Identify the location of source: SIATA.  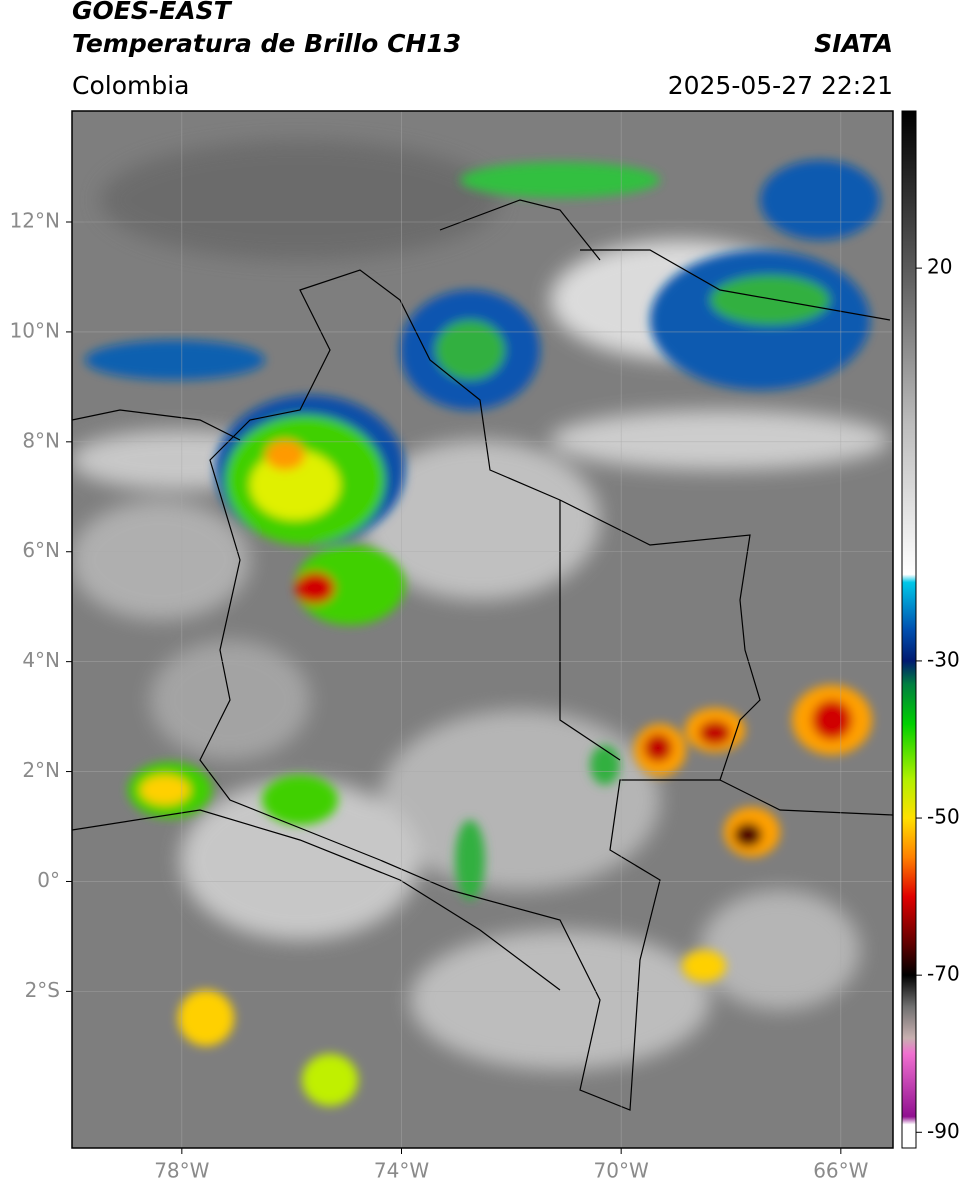
(853, 43).